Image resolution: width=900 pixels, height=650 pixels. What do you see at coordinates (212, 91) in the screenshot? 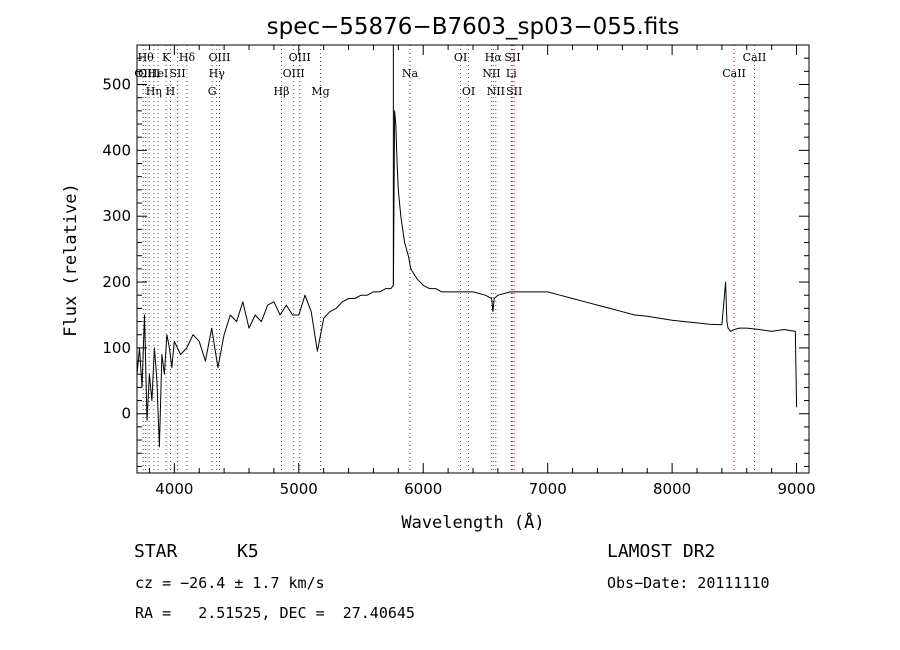
I see `line-marker-label: G` at bounding box center [212, 91].